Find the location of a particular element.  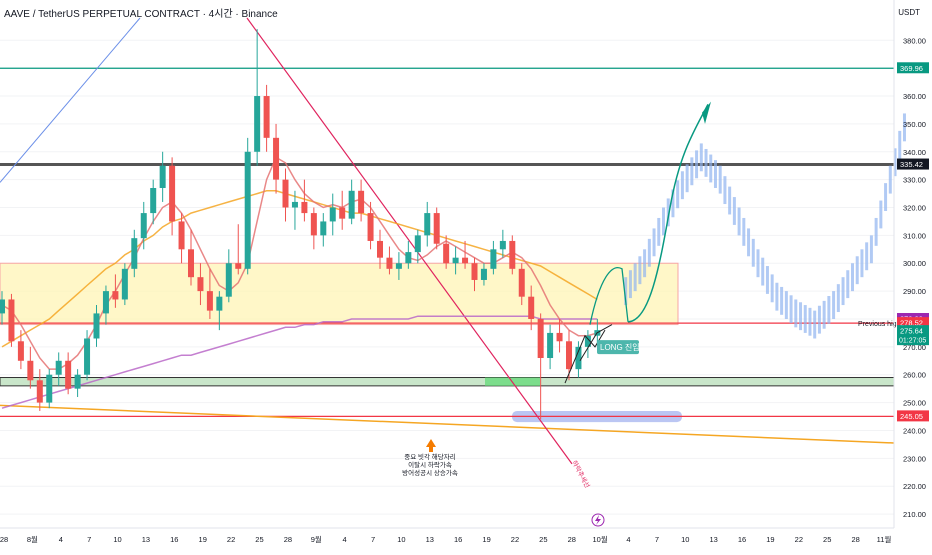

y-tick-label: 360.00 is located at coordinates (914, 96).